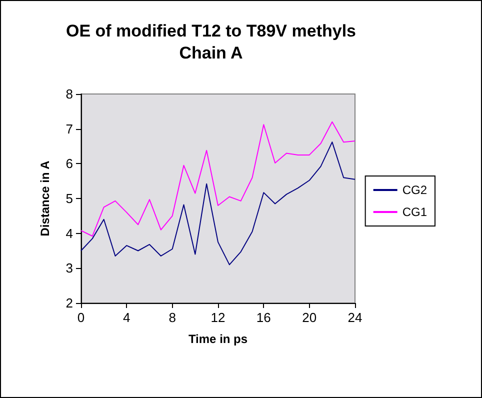  I want to click on x-tick-label: 8, so click(172, 317).